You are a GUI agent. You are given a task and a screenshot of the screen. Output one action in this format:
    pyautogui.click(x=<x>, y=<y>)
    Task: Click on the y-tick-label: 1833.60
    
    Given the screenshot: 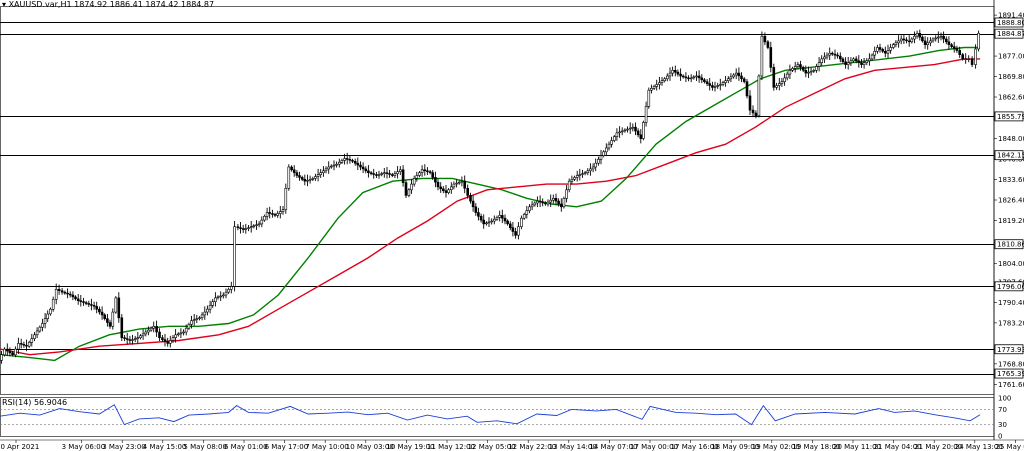 What is the action you would take?
    pyautogui.click(x=1011, y=180)
    